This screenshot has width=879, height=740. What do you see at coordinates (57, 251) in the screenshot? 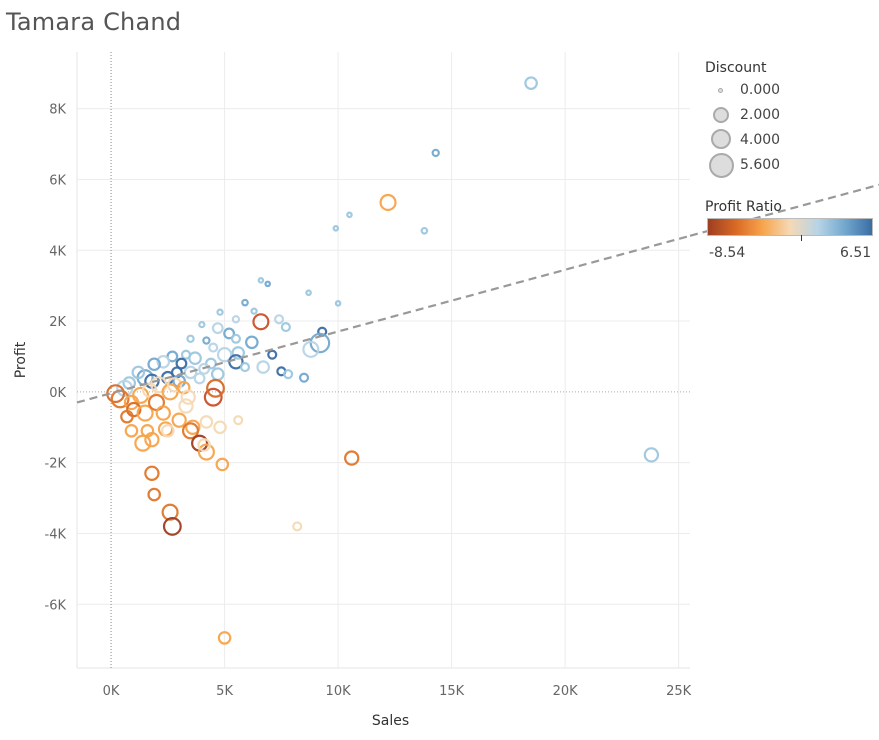
I see `y-tick-label: 4K` at bounding box center [57, 251].